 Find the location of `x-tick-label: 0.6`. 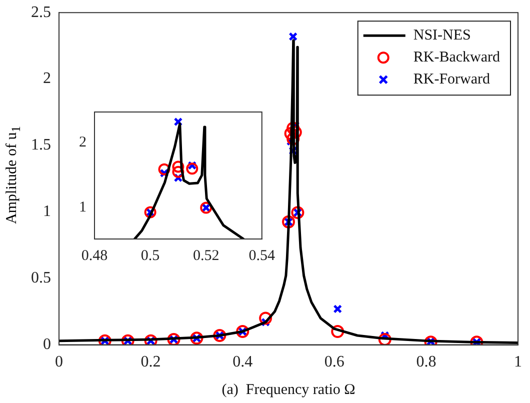

x-tick-label: 0.6 is located at coordinates (334, 362).